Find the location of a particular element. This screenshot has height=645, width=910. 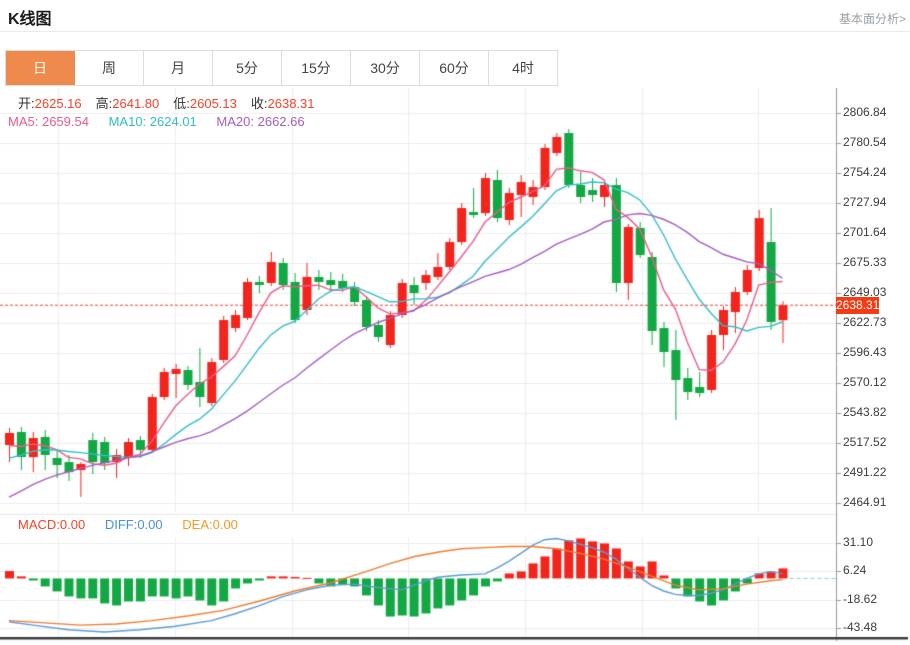

ma-legend: MA5: 2659.54 MA10: 2624.01 MA20: 2662.66 is located at coordinates (164, 121).